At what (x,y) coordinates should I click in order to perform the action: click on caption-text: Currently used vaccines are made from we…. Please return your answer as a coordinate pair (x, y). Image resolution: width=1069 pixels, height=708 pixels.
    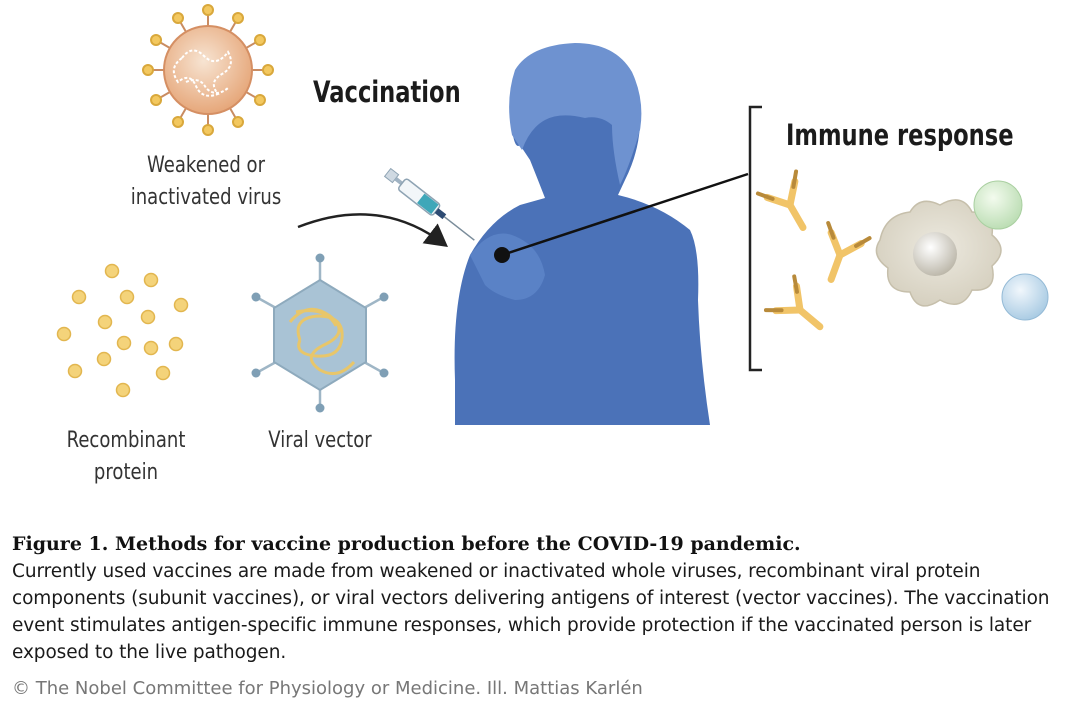
    Looking at the image, I should click on (531, 612).